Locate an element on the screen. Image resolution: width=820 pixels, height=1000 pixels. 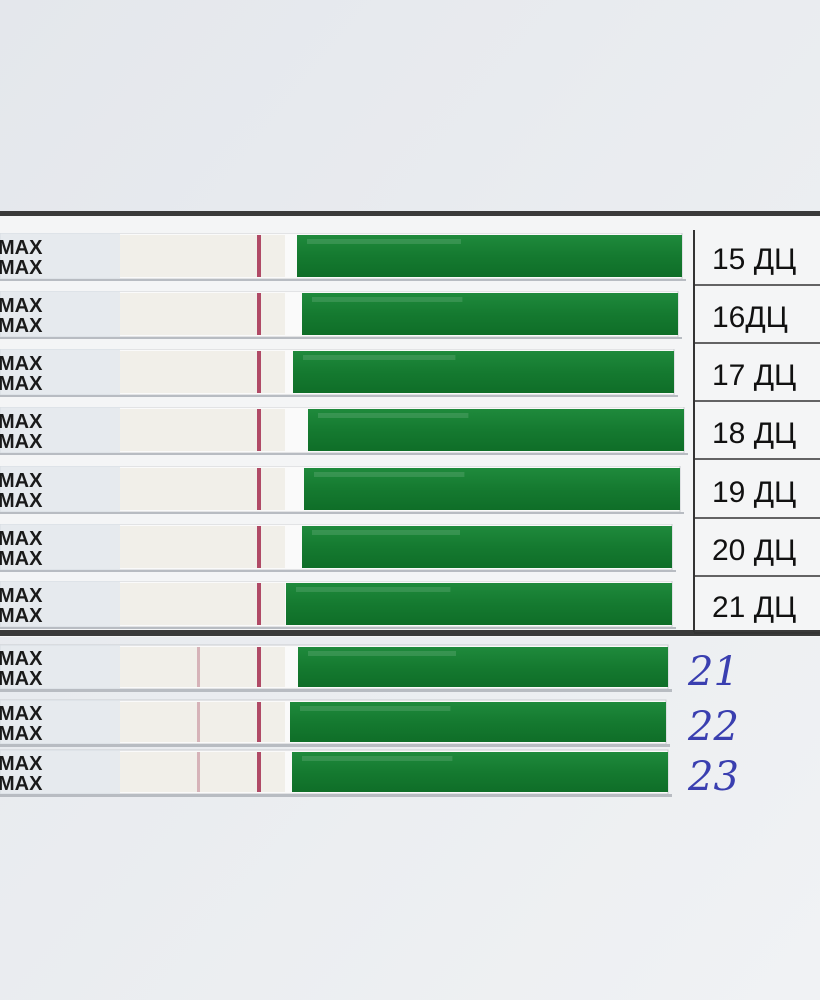
handwritten-label: 23 is located at coordinates (713, 777).